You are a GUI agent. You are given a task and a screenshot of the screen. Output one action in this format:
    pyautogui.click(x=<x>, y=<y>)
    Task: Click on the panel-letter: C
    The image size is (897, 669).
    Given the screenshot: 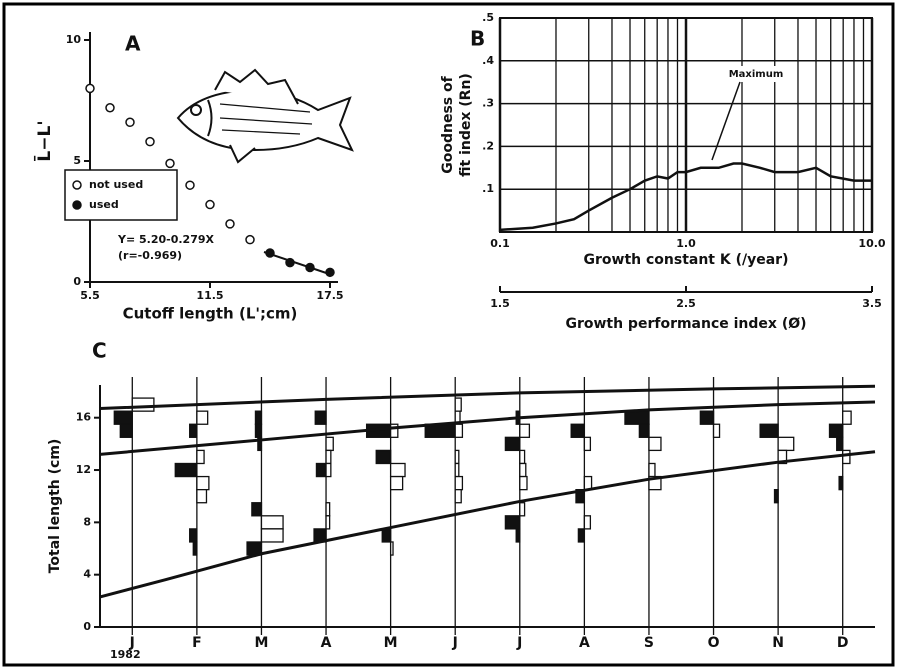 What is the action you would take?
    pyautogui.click(x=99, y=351)
    